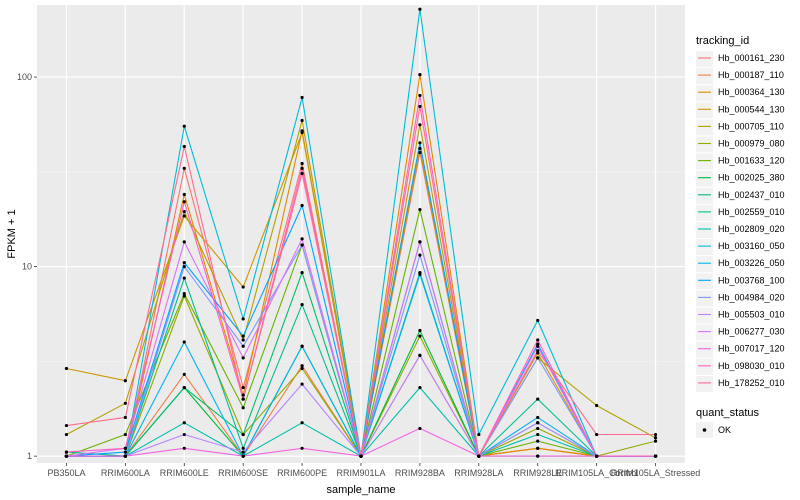 This screenshot has height=500, width=800. I want to click on legend-label: Hb_001633_120, so click(751, 161).